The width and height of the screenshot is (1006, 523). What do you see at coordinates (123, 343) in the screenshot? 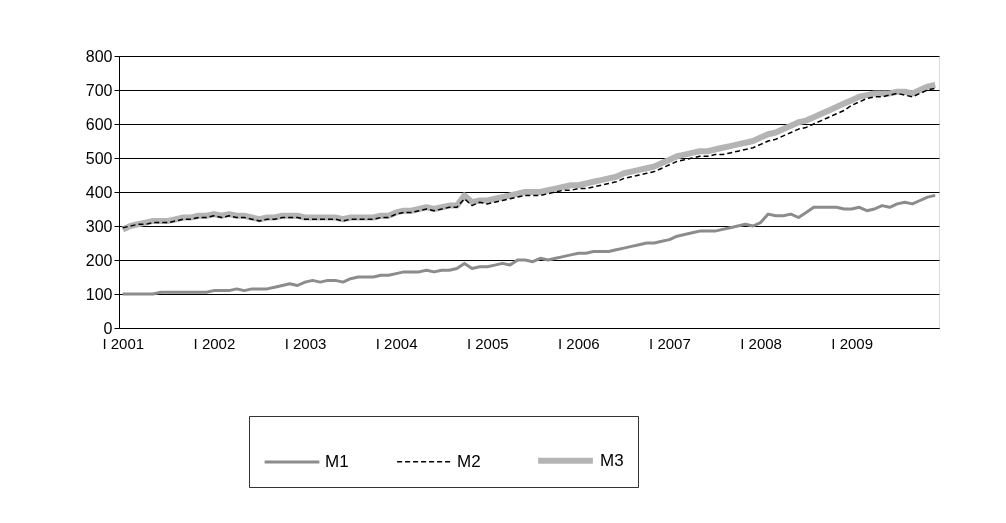
I see `x-tick-label: I 2001` at bounding box center [123, 343].